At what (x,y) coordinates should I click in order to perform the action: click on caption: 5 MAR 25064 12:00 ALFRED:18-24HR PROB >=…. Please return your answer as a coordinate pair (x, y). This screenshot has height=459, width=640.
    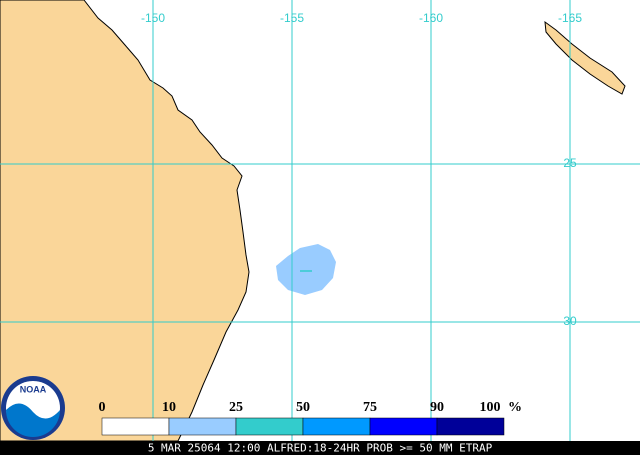
    Looking at the image, I should click on (320, 448).